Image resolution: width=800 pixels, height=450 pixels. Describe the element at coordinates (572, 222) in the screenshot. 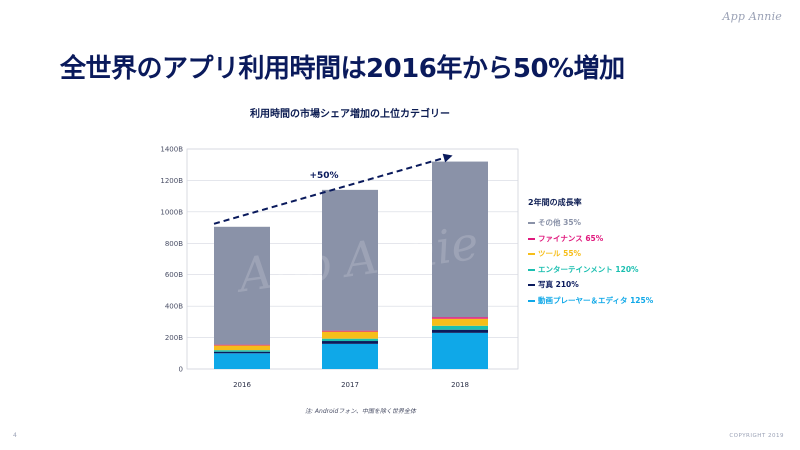

I see `legend-growth-value: 35%` at that location.